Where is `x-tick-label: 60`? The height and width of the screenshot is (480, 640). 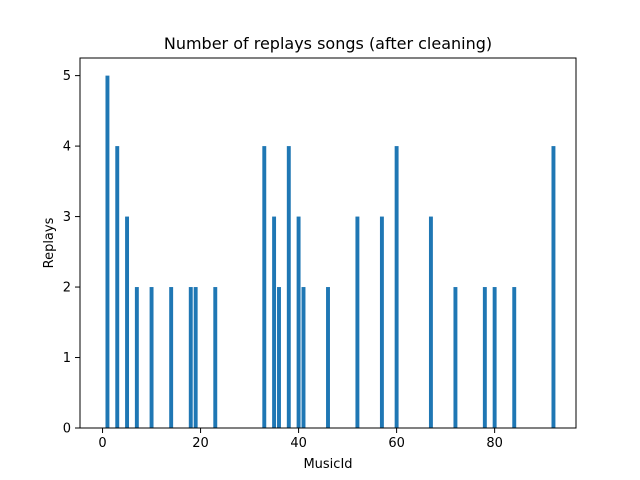
x-tick-label: 60 is located at coordinates (396, 443).